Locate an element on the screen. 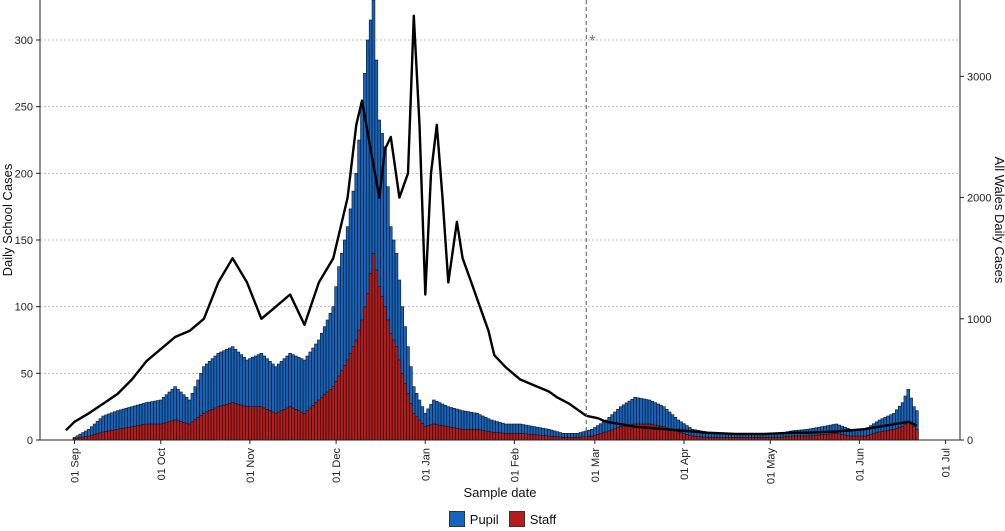  y-right-tick-label: 3000 is located at coordinates (979, 77).